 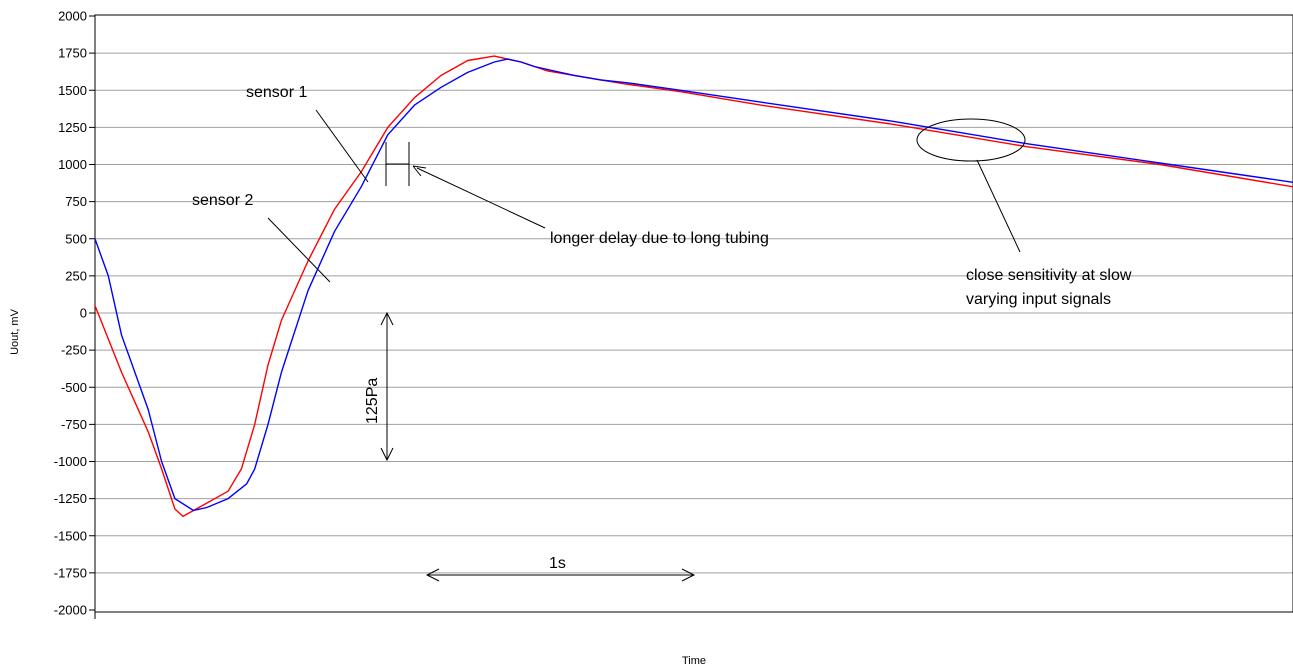 What do you see at coordinates (481, 198) in the screenshot?
I see `delay-arrow-line` at bounding box center [481, 198].